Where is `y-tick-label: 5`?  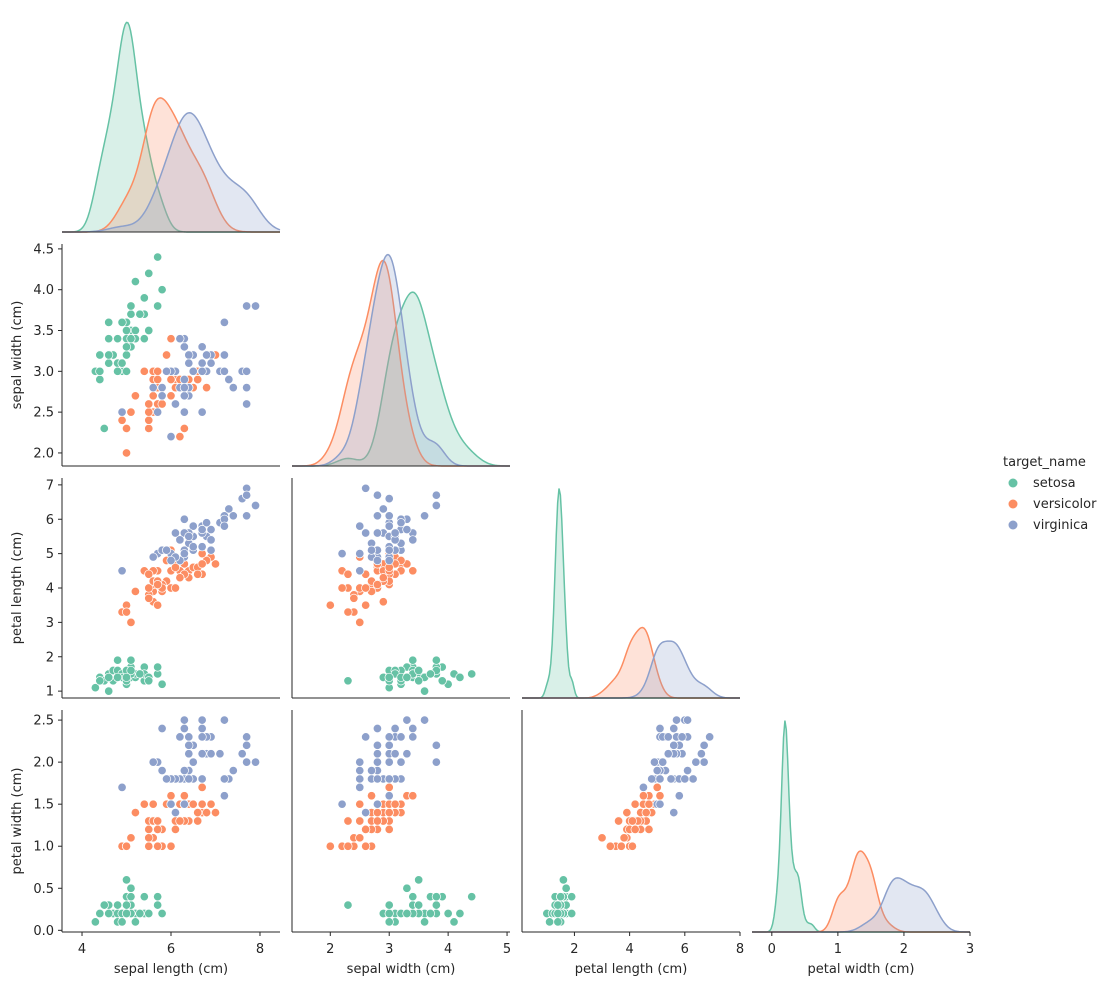
y-tick-label: 5 is located at coordinates (50, 554).